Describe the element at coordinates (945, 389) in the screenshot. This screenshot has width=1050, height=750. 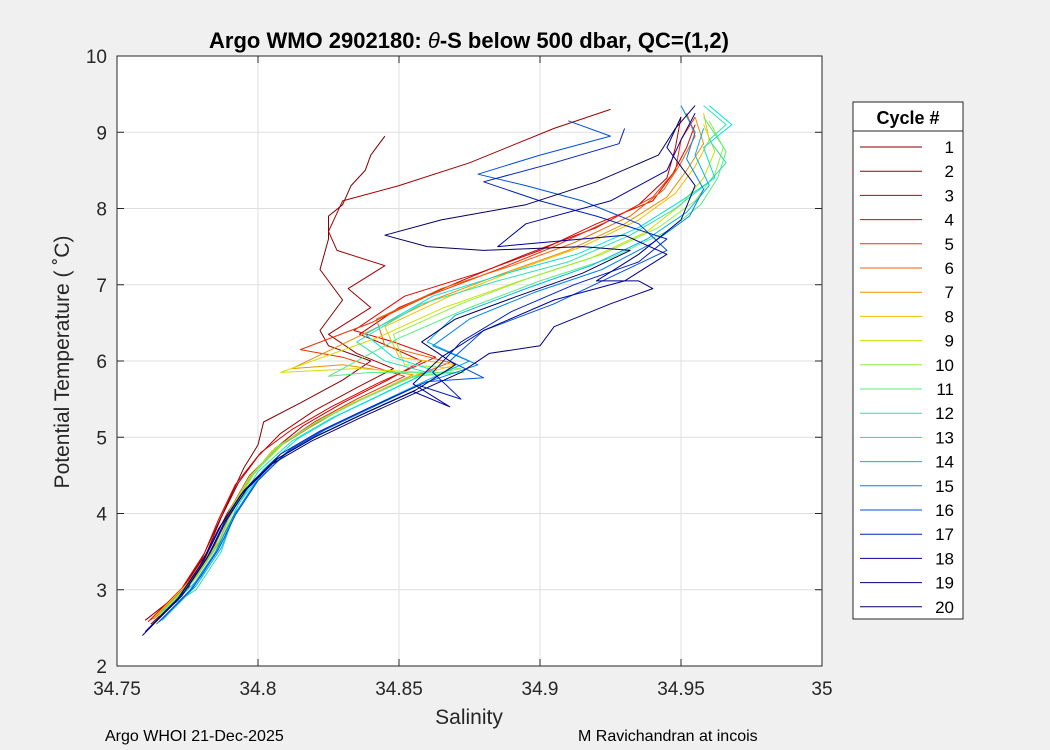
I see `legend-label-11: 11` at that location.